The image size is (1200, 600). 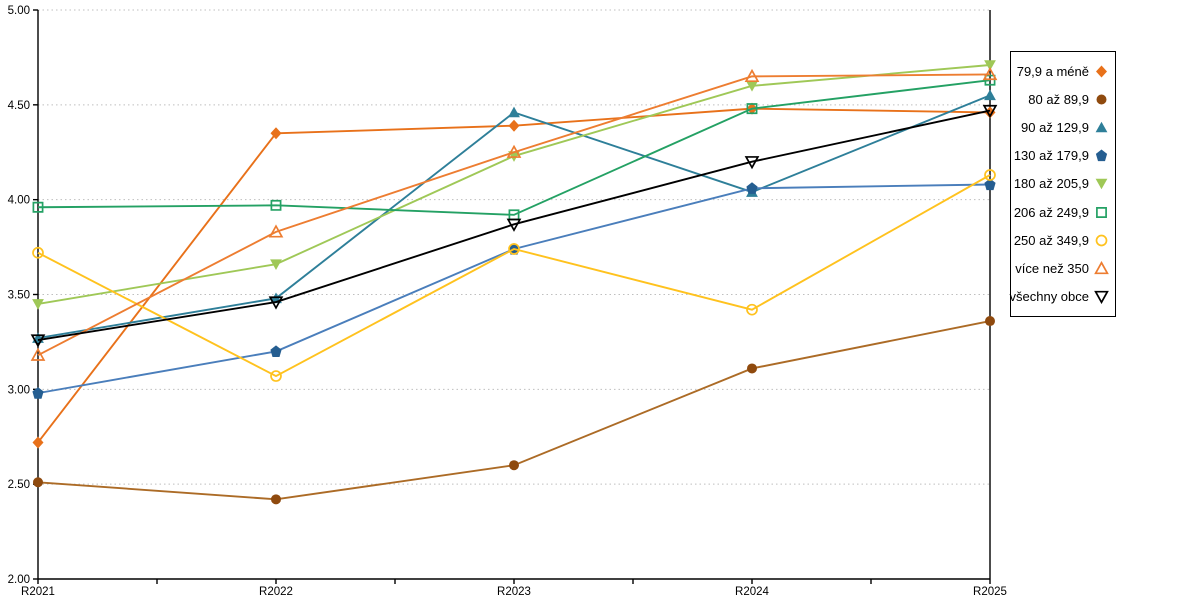 I want to click on legend-item: 250 až 349,9, so click(x=1061, y=240).